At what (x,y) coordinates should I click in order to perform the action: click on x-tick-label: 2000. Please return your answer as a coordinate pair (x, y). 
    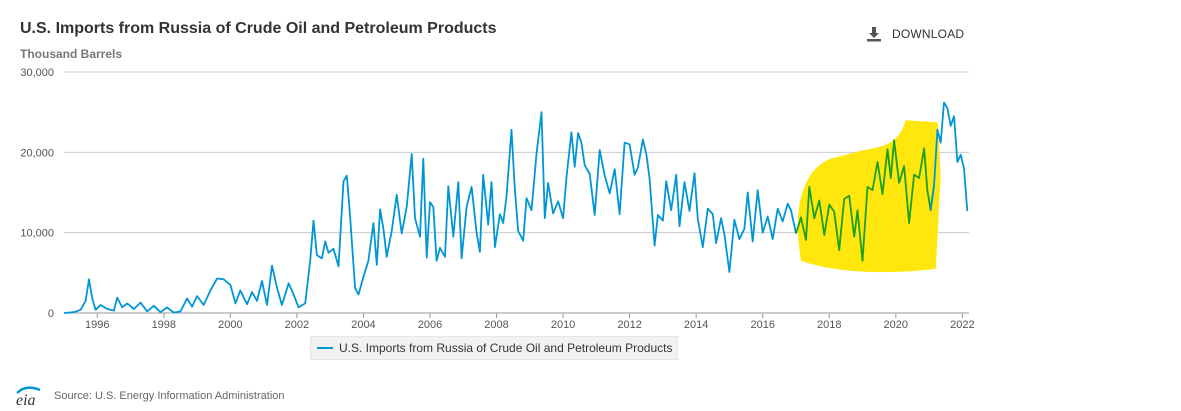
    Looking at the image, I should click on (230, 325).